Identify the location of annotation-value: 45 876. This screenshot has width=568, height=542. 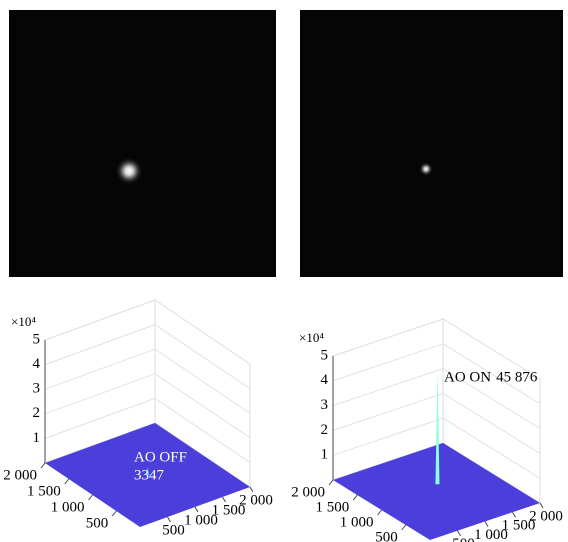
(517, 377).